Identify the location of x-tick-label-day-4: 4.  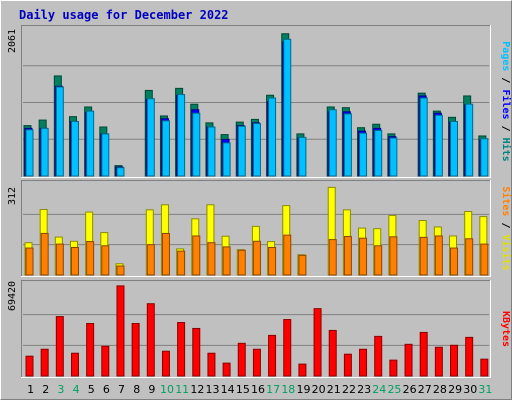
(76, 389).